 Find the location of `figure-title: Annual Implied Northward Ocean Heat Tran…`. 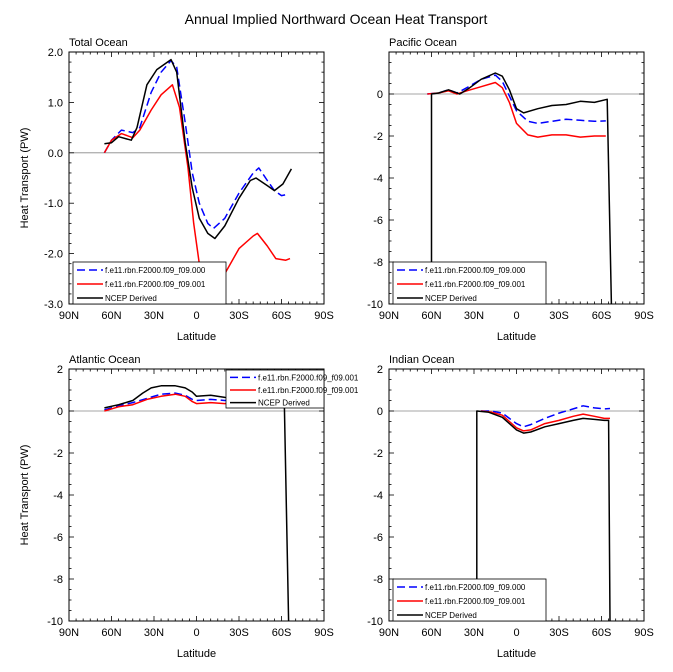

figure-title: Annual Implied Northward Ocean Heat Tran… is located at coordinates (336, 19).